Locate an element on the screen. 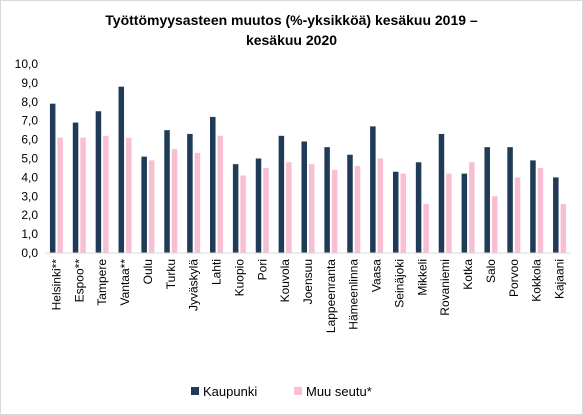  y-axis: 0,0 1,0 2,0 3,0 4,0 5,0 6,0 7,0 8,0 9,0 10,0 is located at coordinates (27, 158).